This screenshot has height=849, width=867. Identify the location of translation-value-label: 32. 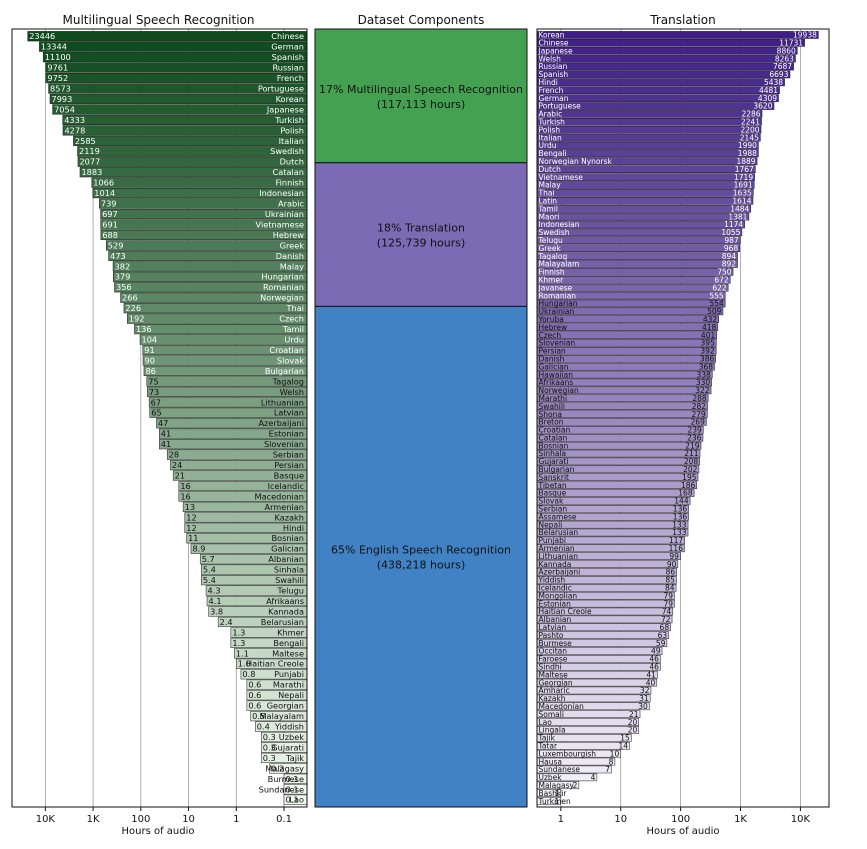
(645, 690).